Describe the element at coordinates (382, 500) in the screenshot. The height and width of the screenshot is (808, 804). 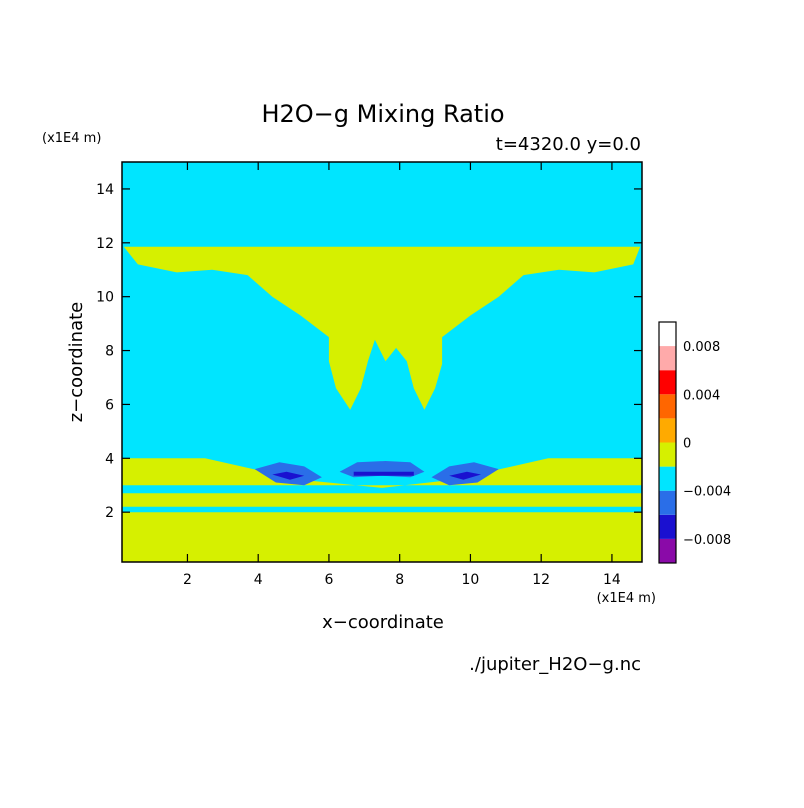
I see `region-mid-band` at that location.